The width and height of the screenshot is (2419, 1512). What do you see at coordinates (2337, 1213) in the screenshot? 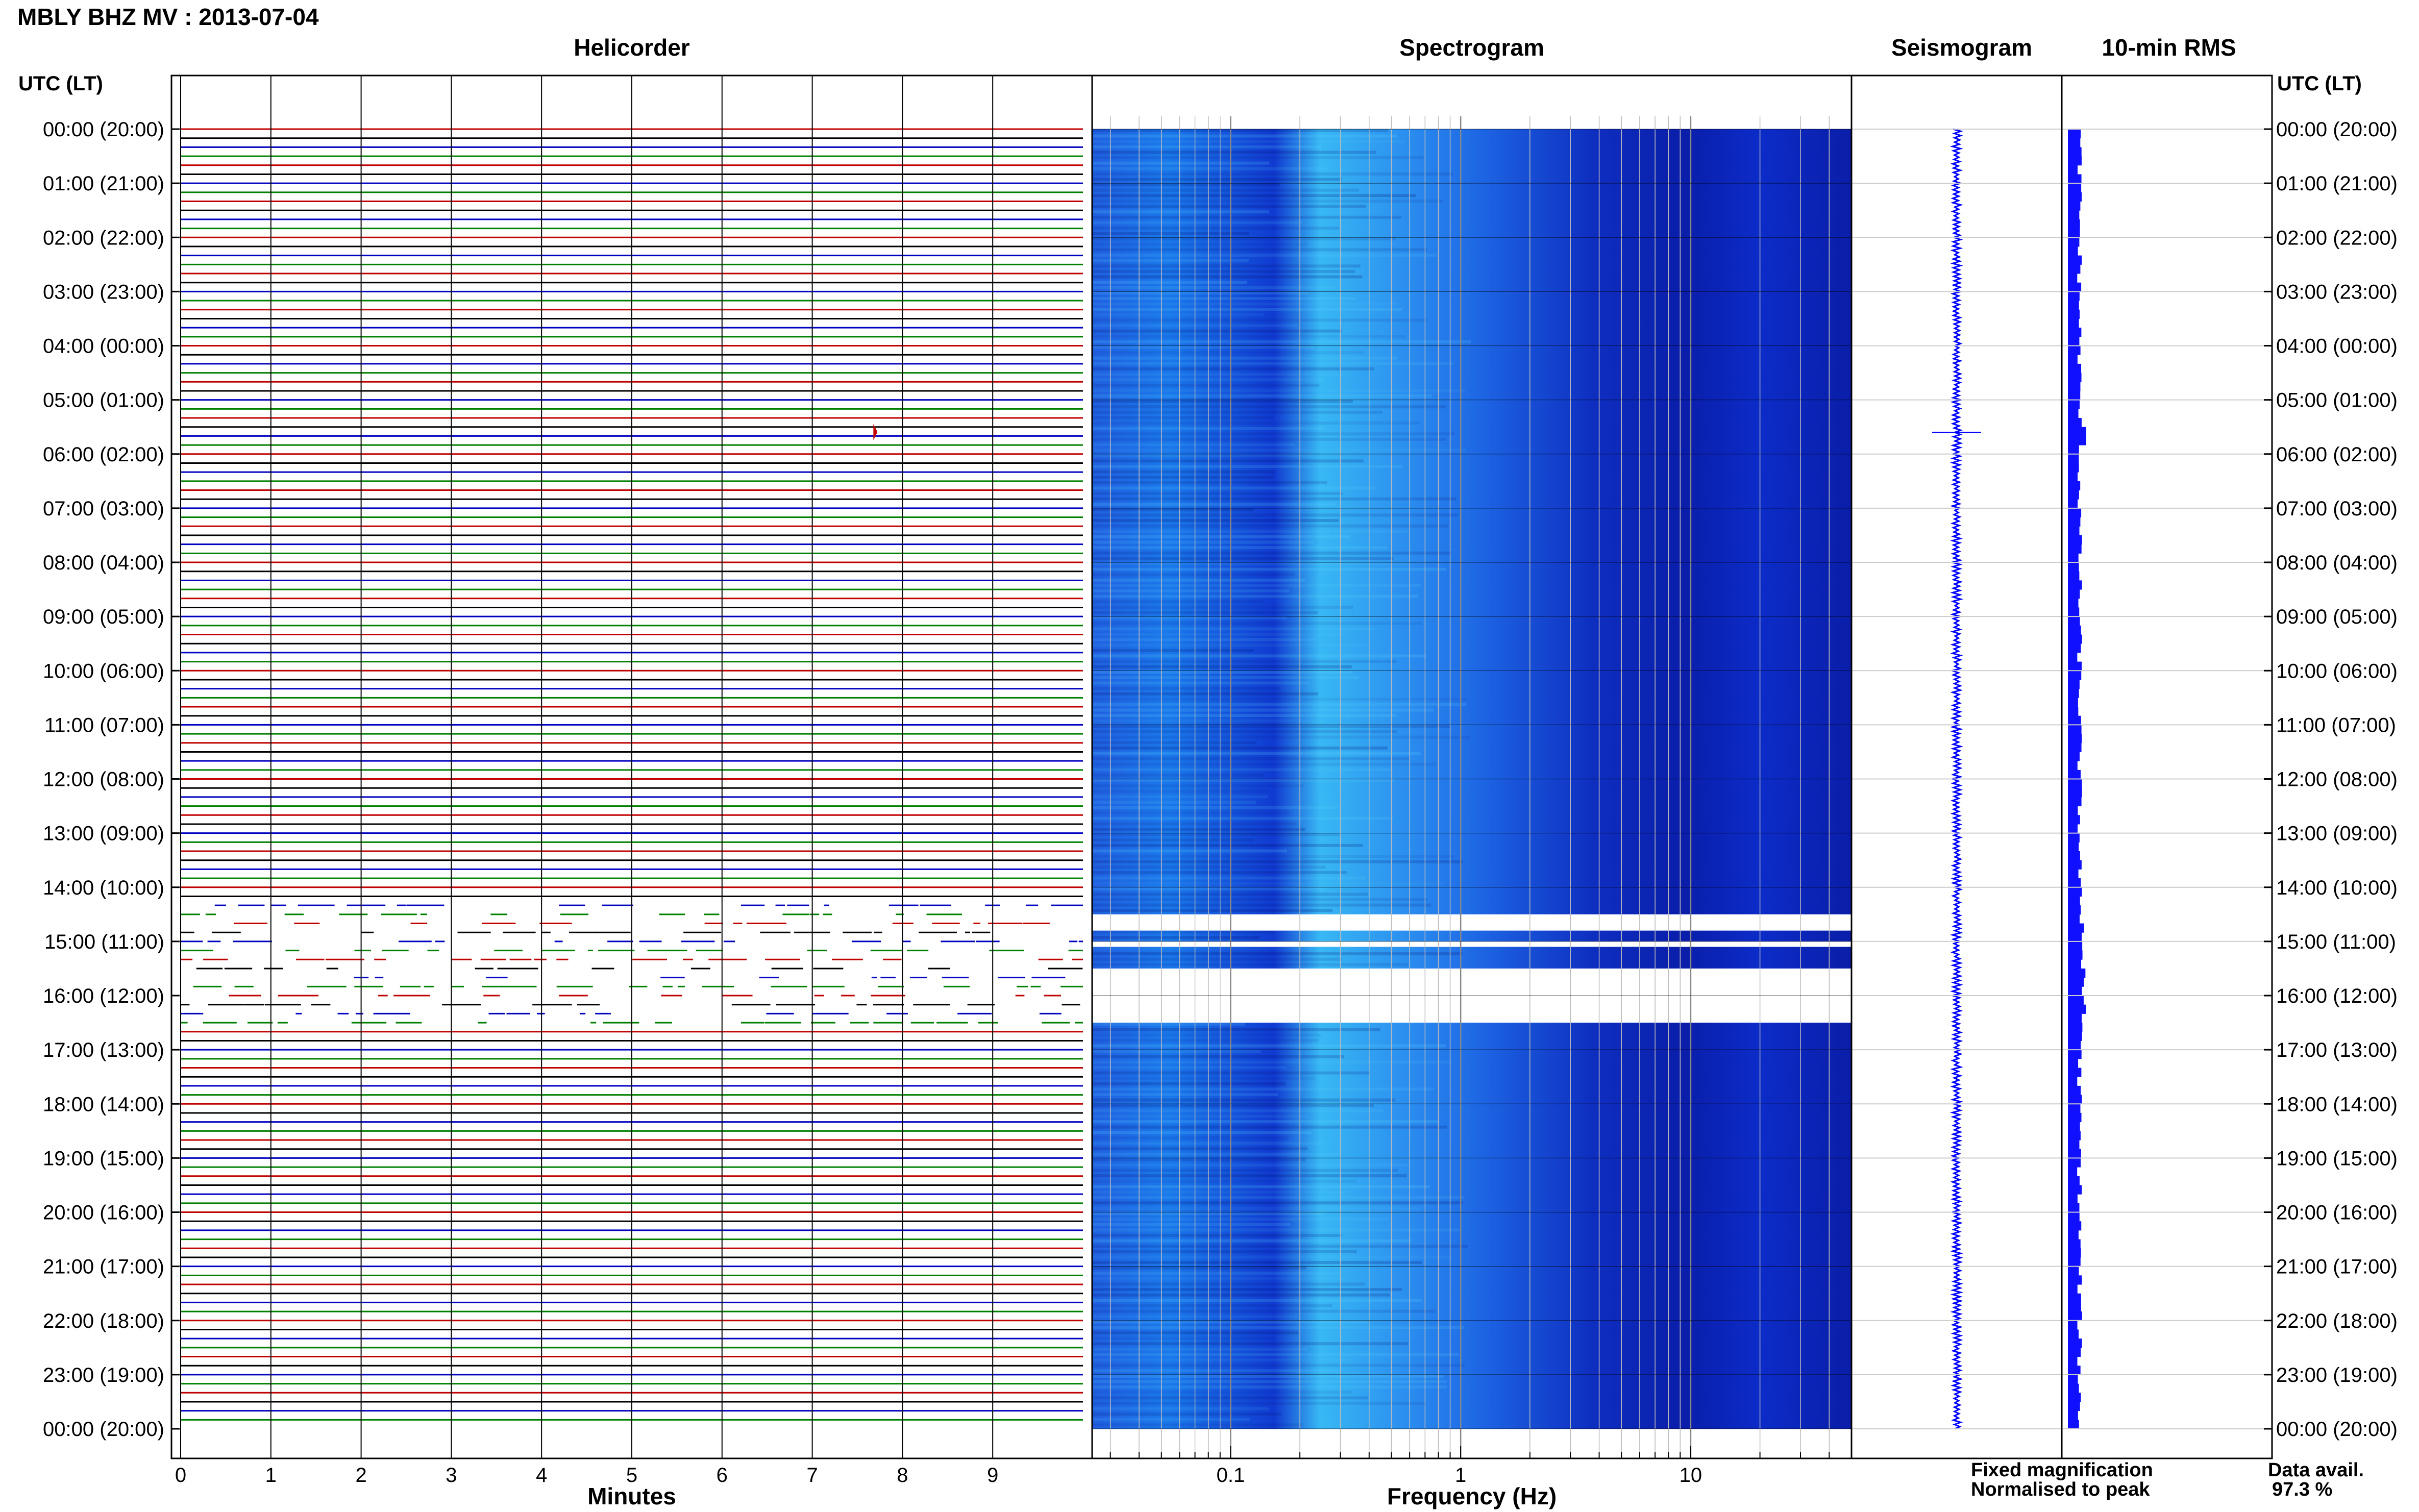
I see `right-time-tick-label: 20:00 (16:00)` at bounding box center [2337, 1213].